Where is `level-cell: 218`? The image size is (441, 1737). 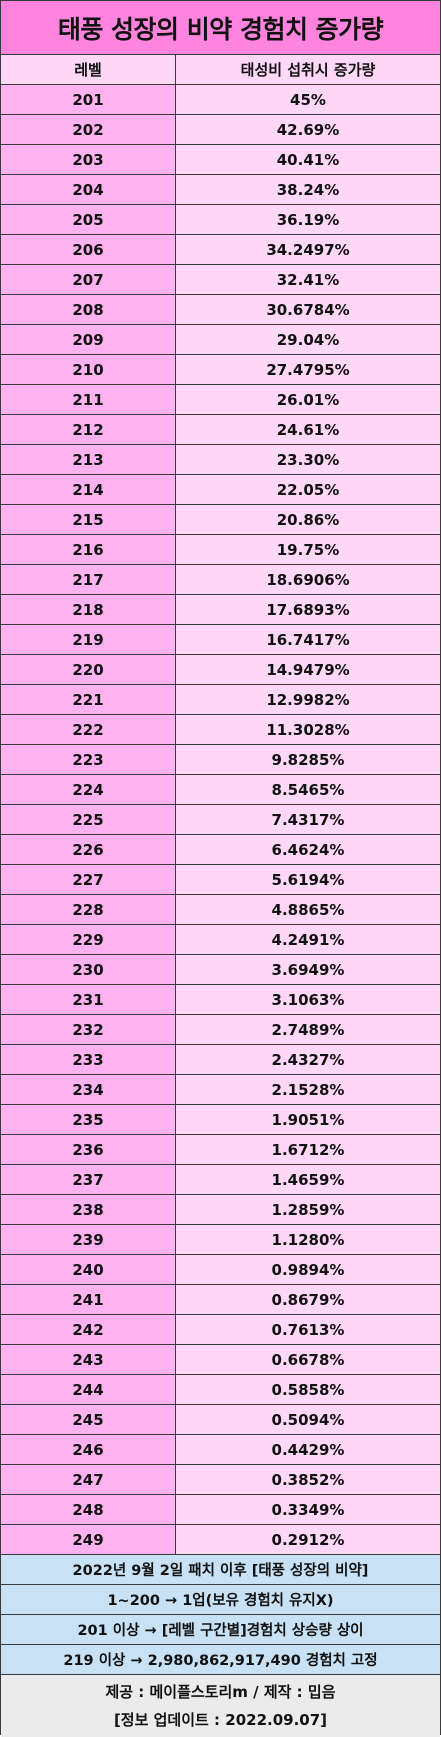
level-cell: 218 is located at coordinates (88, 609).